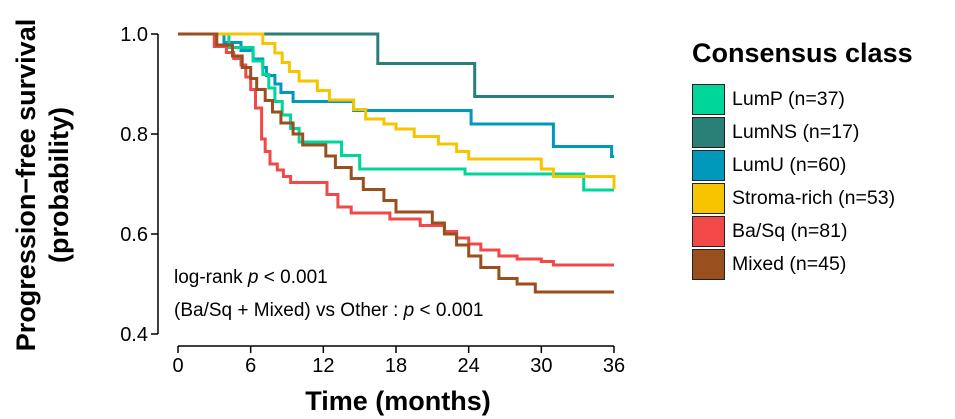 The width and height of the screenshot is (955, 419). Describe the element at coordinates (396, 65) in the screenshot. I see `survival-curve-lumns` at that location.